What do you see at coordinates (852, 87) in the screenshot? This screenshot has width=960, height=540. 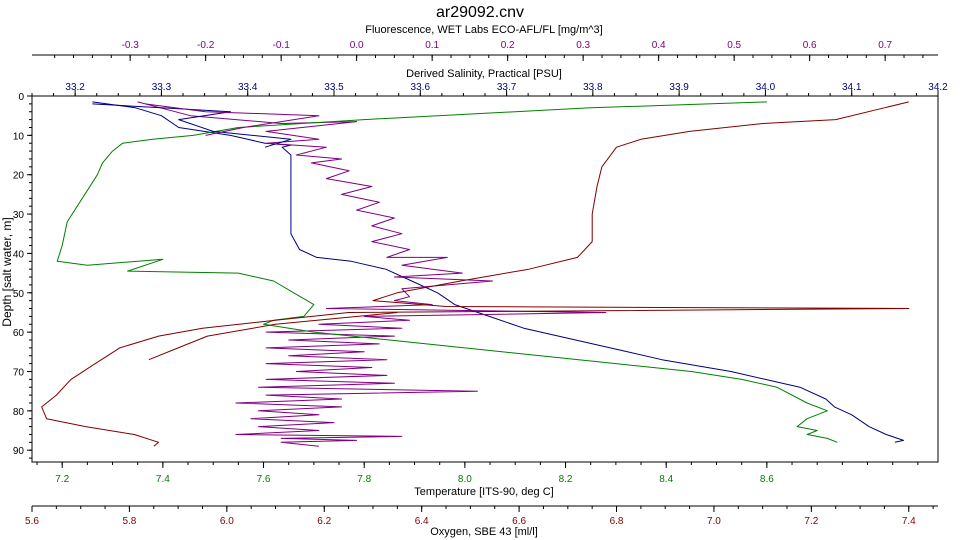 I see `salinity-tick-label: 34.1` at bounding box center [852, 87].